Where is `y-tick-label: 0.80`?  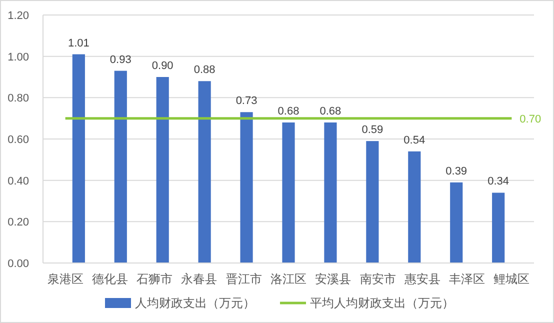 y-tick-label: 0.80 is located at coordinates (18, 98).